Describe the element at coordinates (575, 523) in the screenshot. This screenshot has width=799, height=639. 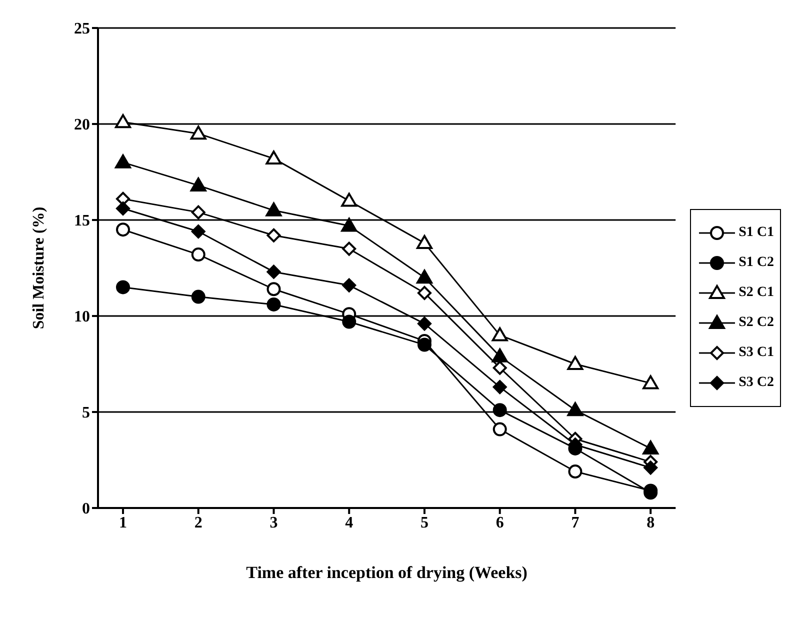
I see `x-tick-label: 7` at that location.